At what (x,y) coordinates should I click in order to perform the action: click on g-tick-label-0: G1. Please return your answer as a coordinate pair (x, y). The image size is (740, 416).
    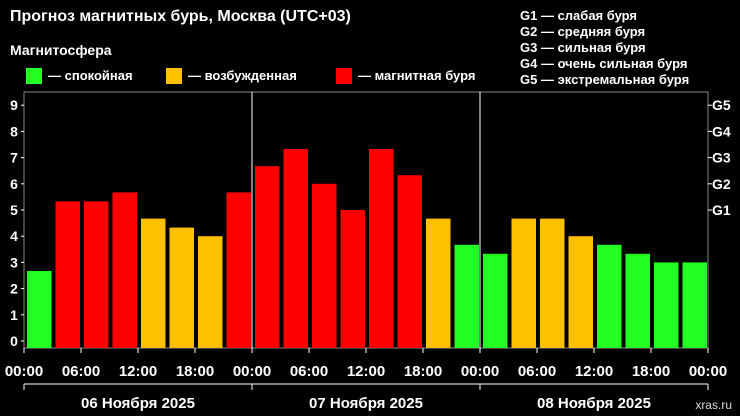
    Looking at the image, I should click on (721, 210).